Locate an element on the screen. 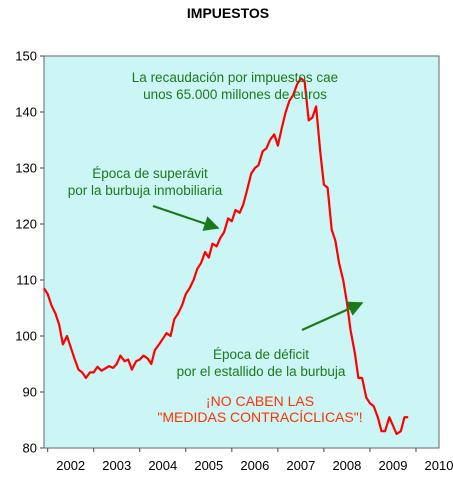 This screenshot has width=453, height=479. y-tick-label: 120 is located at coordinates (26, 224).